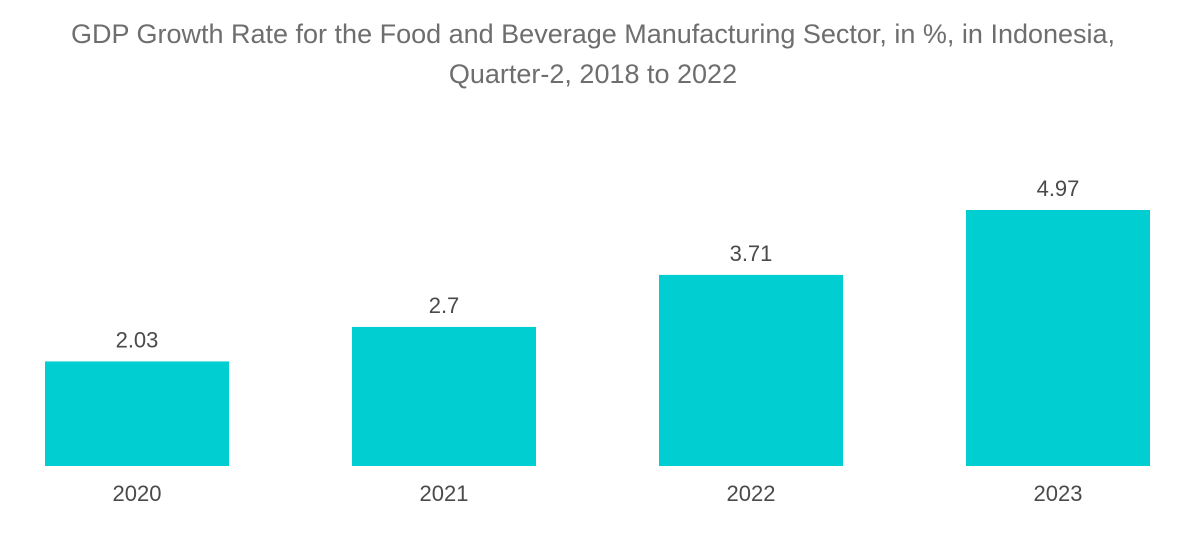  I want to click on bar-2021, so click(444, 396).